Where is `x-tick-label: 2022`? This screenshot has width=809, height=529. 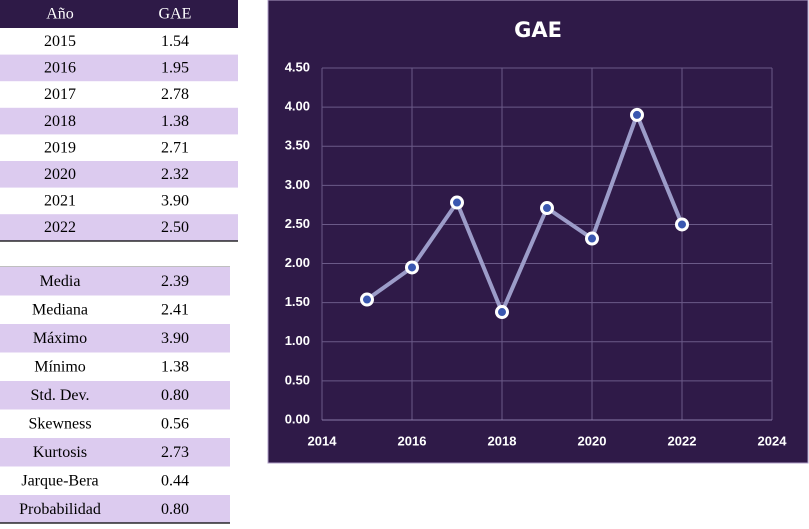
x-tick-label: 2022 is located at coordinates (682, 440).